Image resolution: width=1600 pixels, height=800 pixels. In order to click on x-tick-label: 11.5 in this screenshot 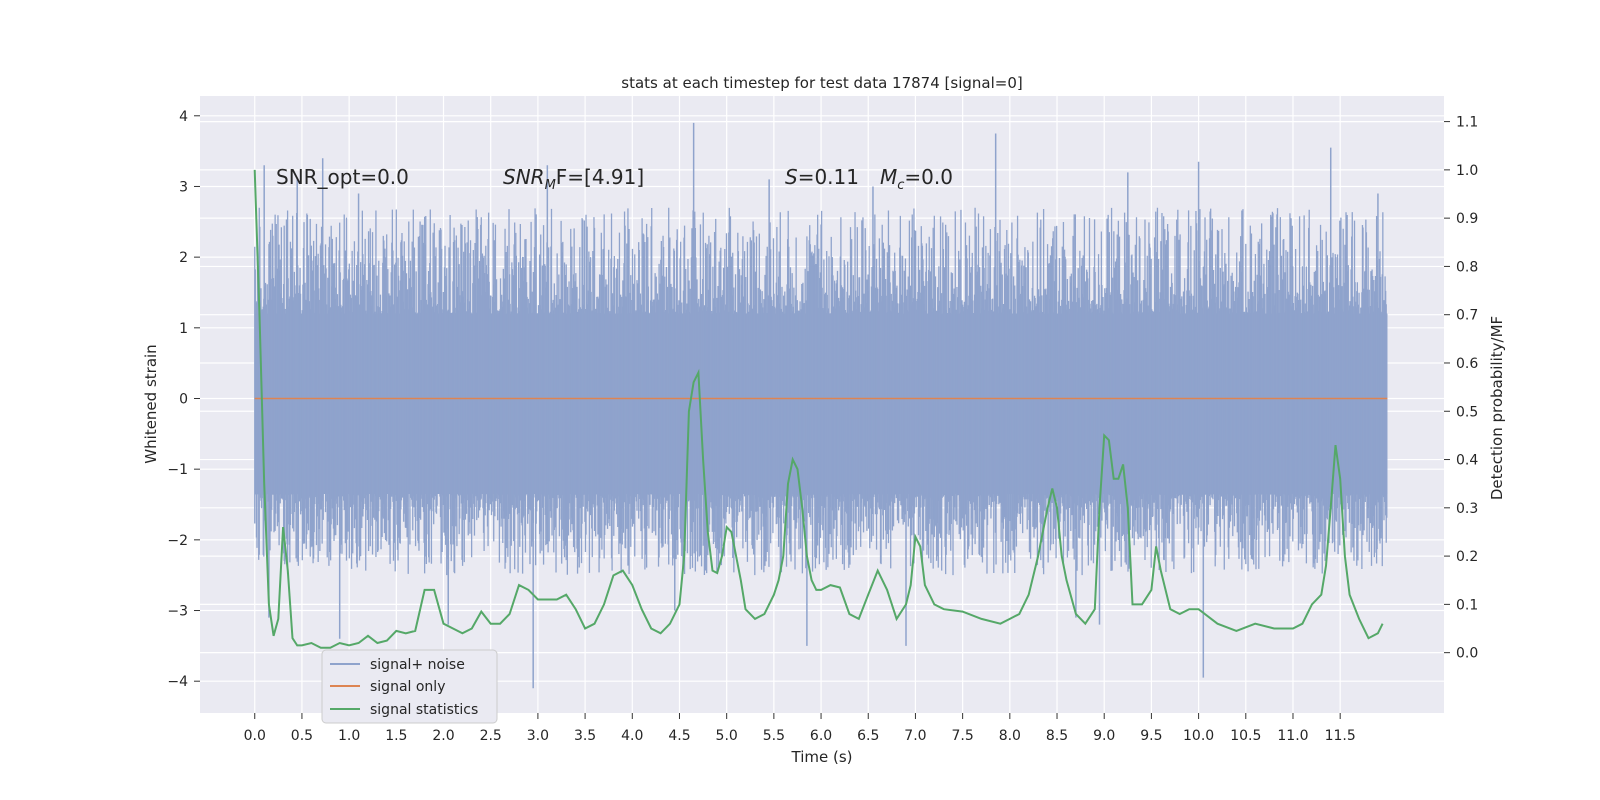, I will do `click(1340, 736)`.